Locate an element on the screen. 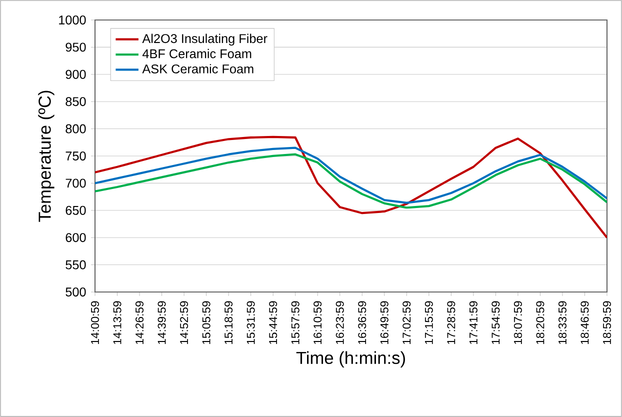 This screenshot has height=417, width=622. y-tick-label: 950 is located at coordinates (76, 47).